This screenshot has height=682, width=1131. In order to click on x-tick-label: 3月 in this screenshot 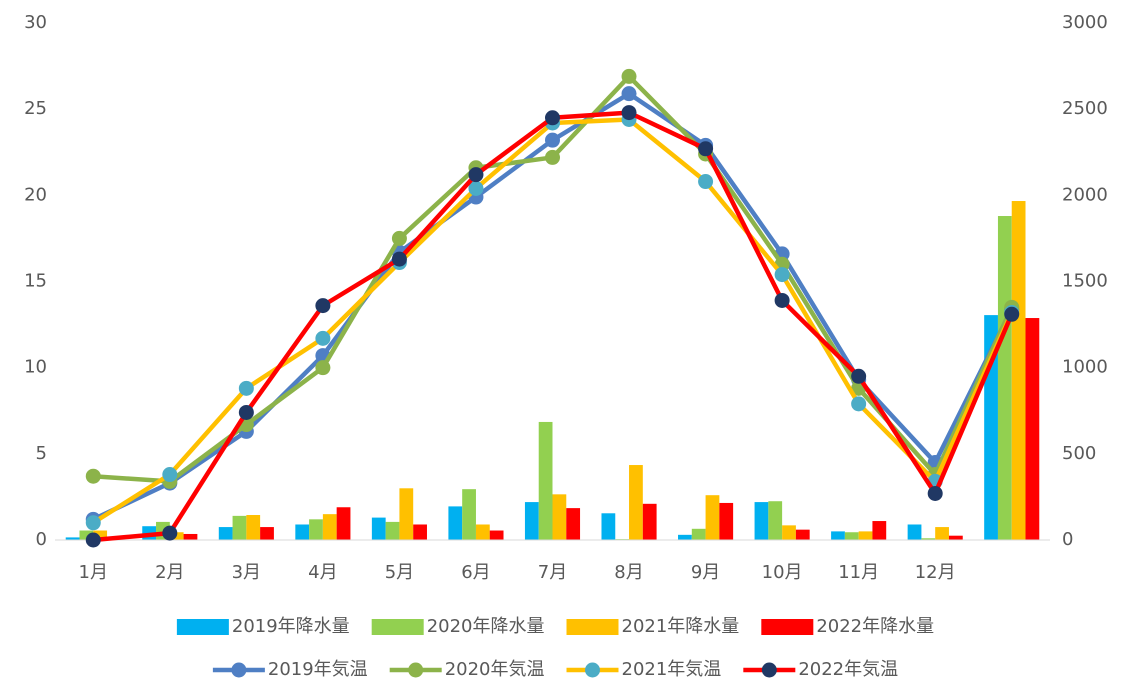, I will do `click(246, 572)`.